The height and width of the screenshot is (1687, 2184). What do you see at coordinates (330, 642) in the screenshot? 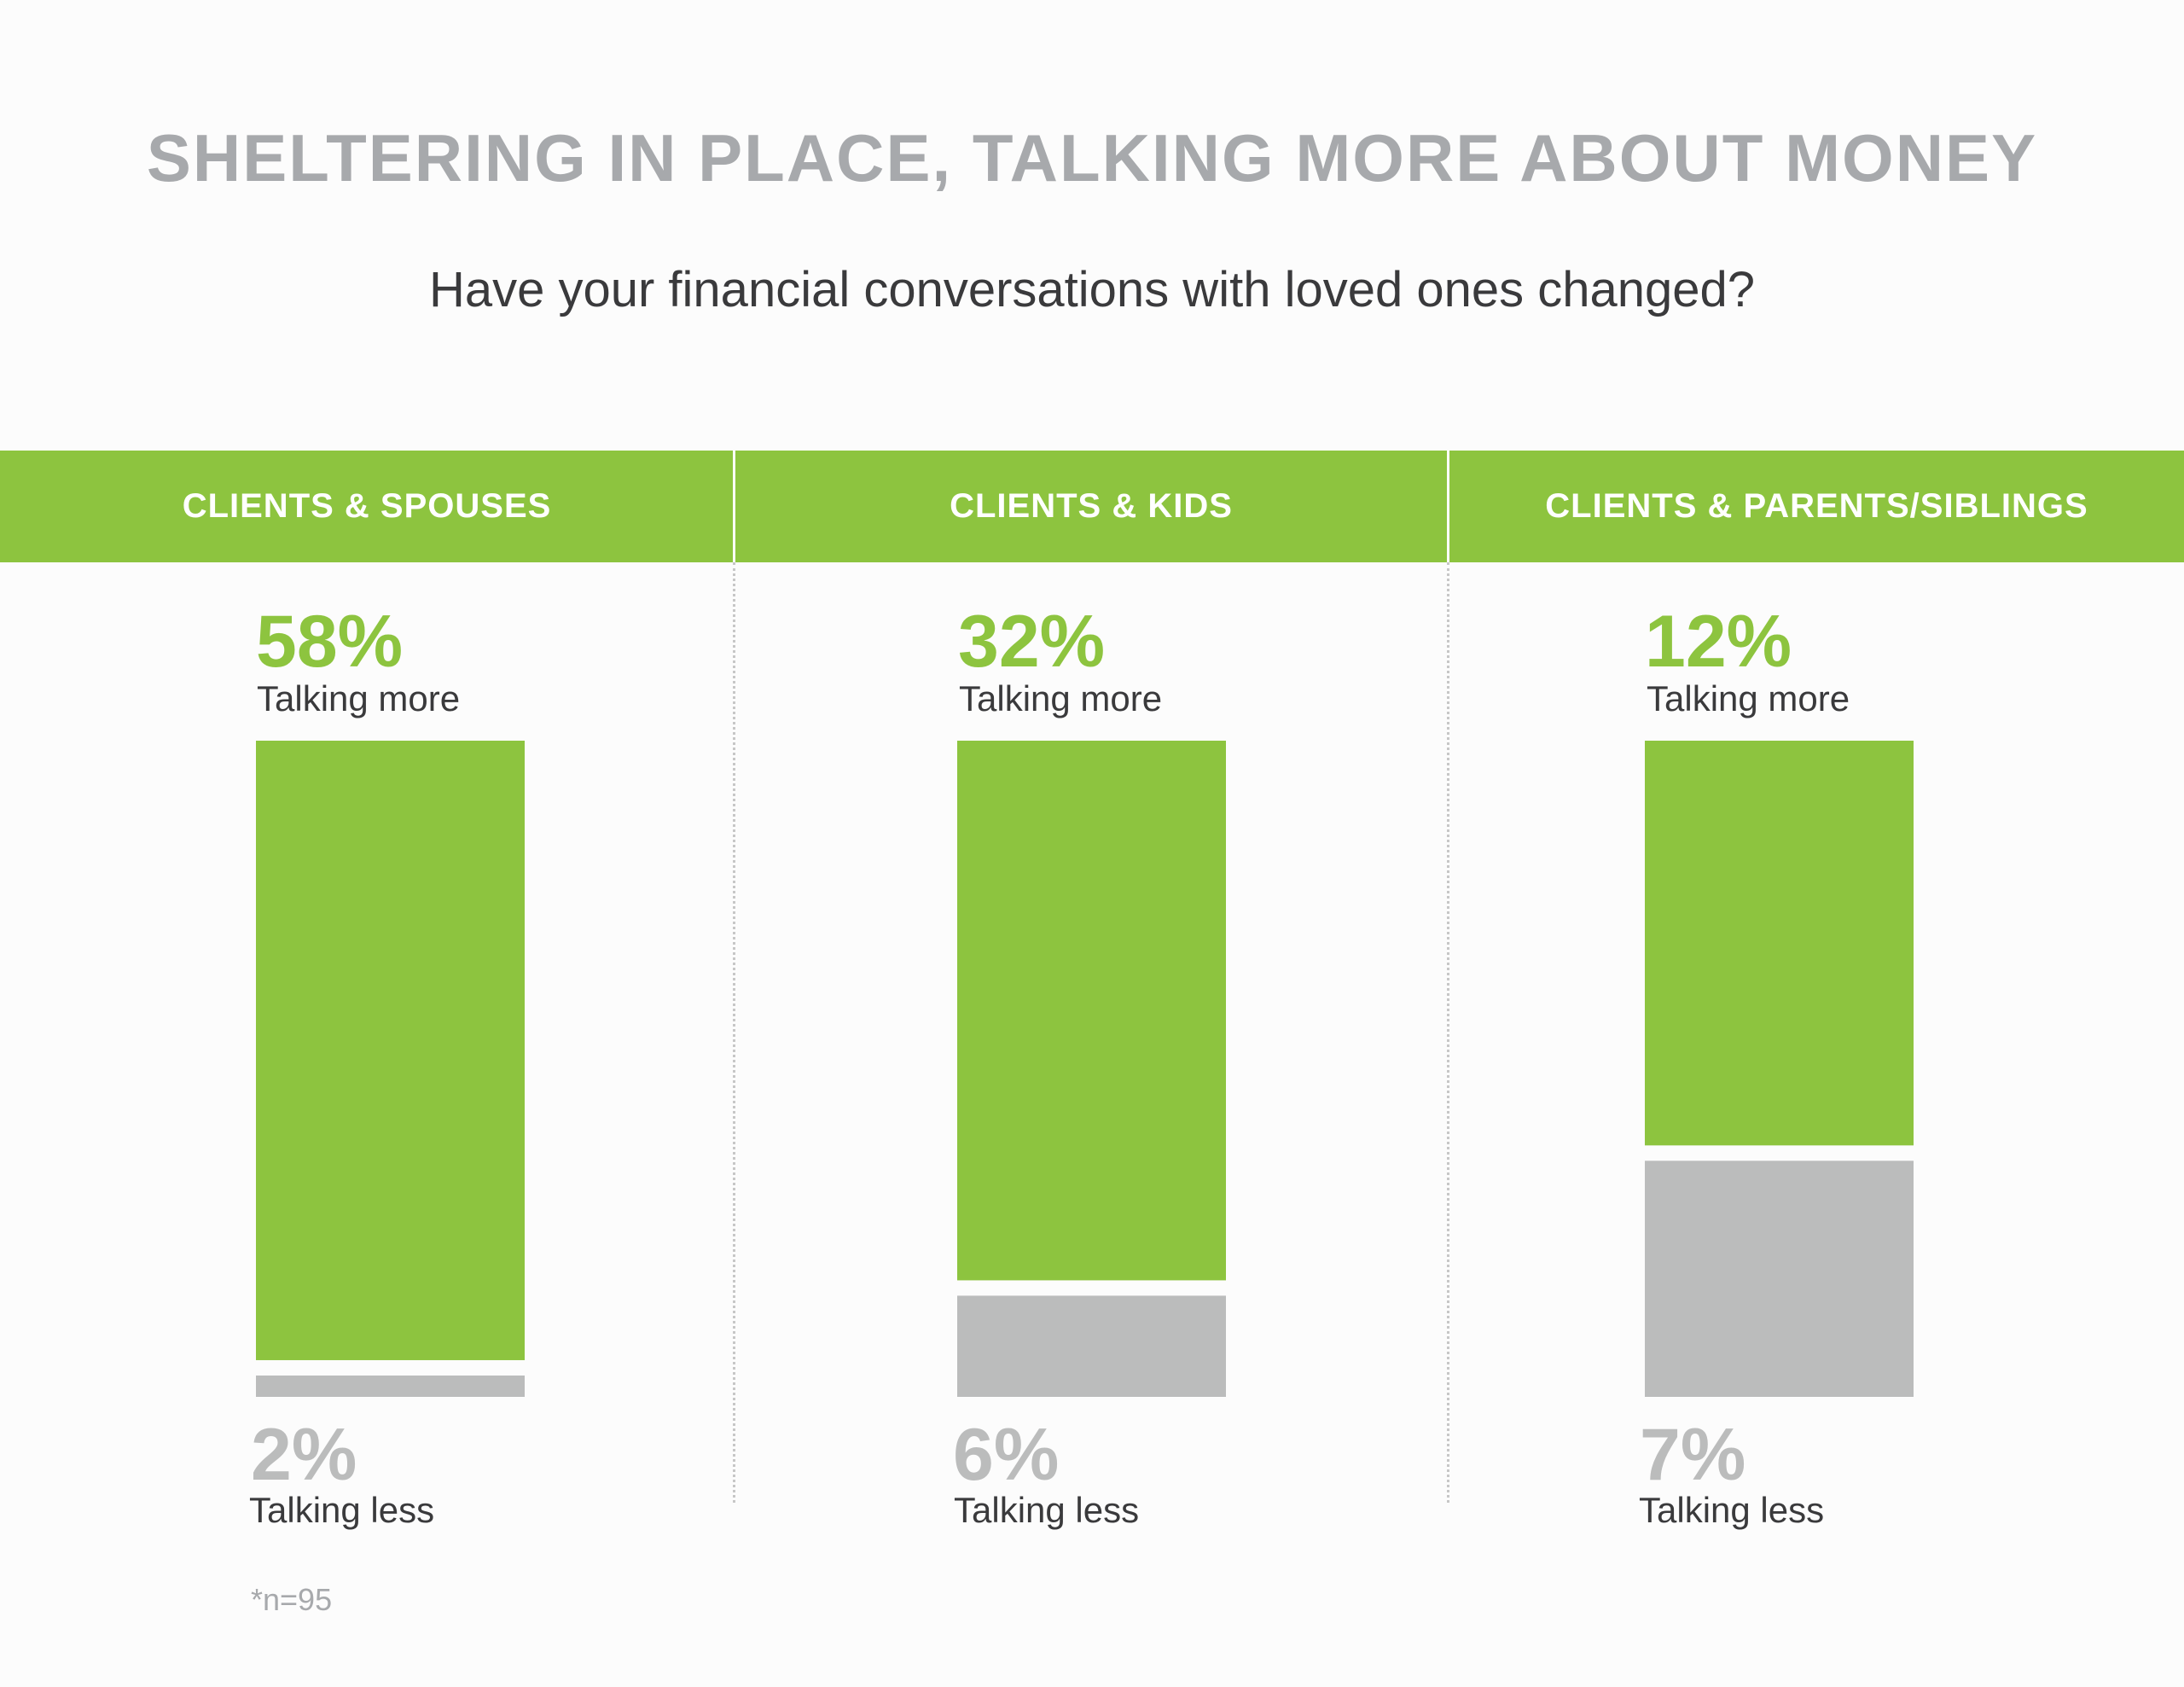
I see `data-label-talking-more: 58%` at bounding box center [330, 642].